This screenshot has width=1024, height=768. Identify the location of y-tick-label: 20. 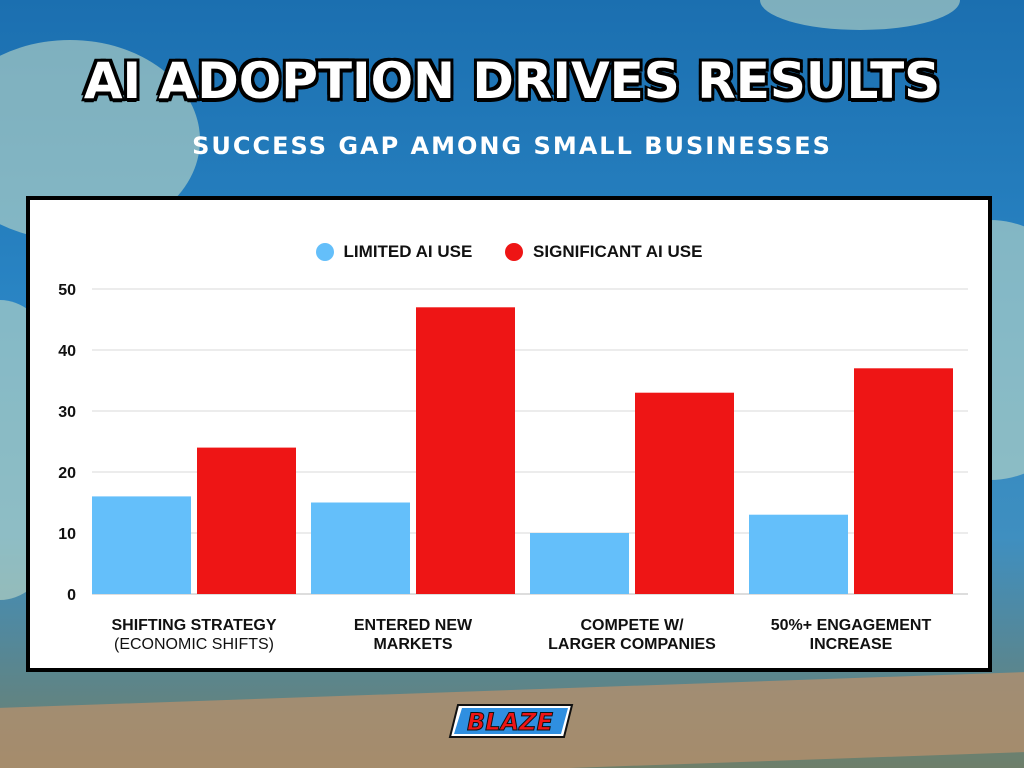
(67, 473).